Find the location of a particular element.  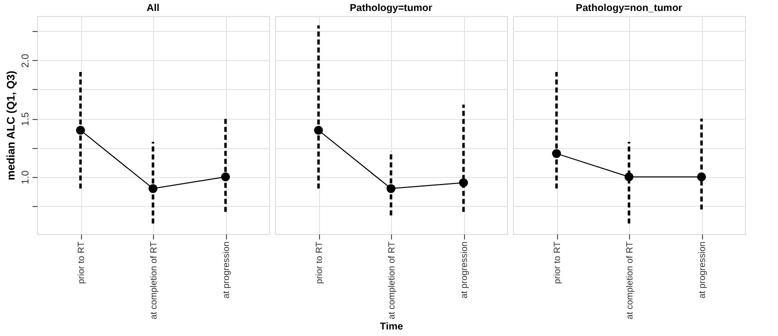

y-tick-label: 1.0 is located at coordinates (26, 177).